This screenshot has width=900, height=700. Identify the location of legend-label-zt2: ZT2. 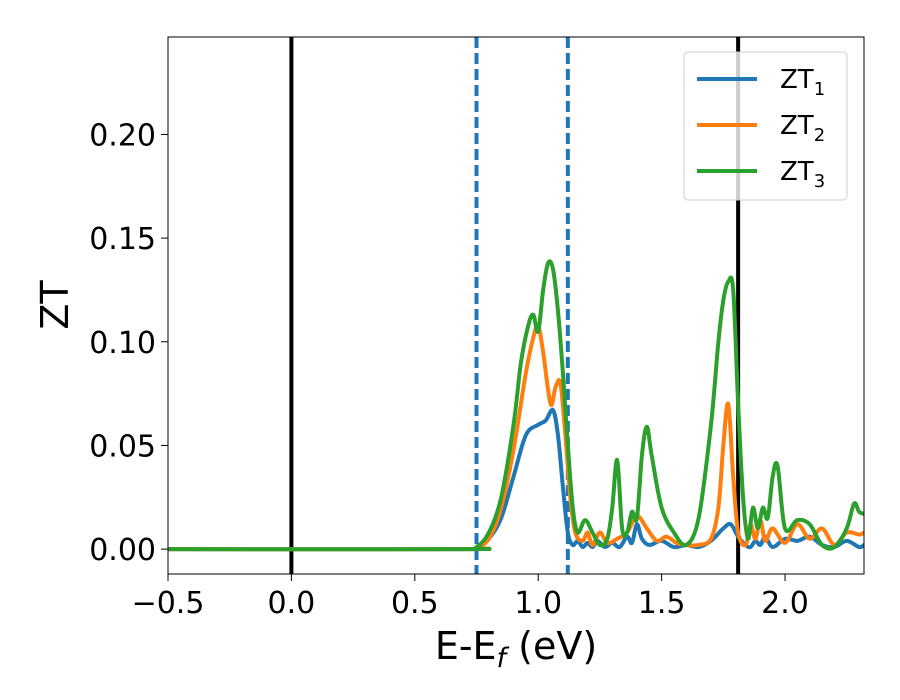
(802, 128).